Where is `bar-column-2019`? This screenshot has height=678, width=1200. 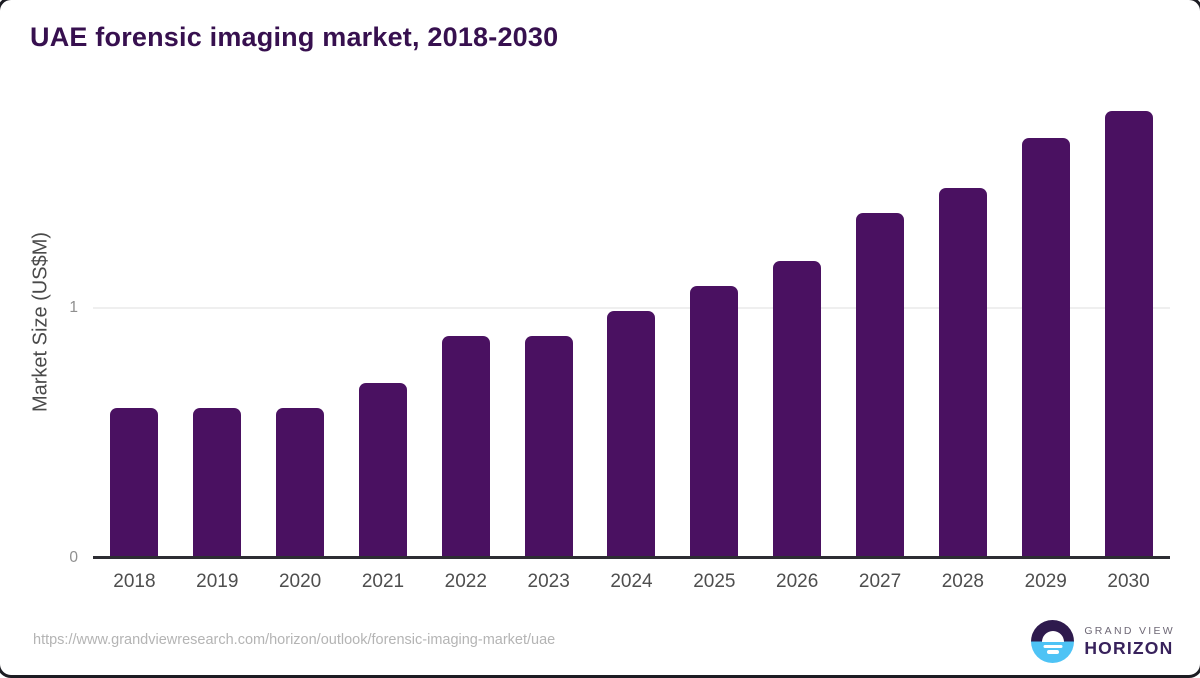 bar-column-2019 is located at coordinates (217, 320).